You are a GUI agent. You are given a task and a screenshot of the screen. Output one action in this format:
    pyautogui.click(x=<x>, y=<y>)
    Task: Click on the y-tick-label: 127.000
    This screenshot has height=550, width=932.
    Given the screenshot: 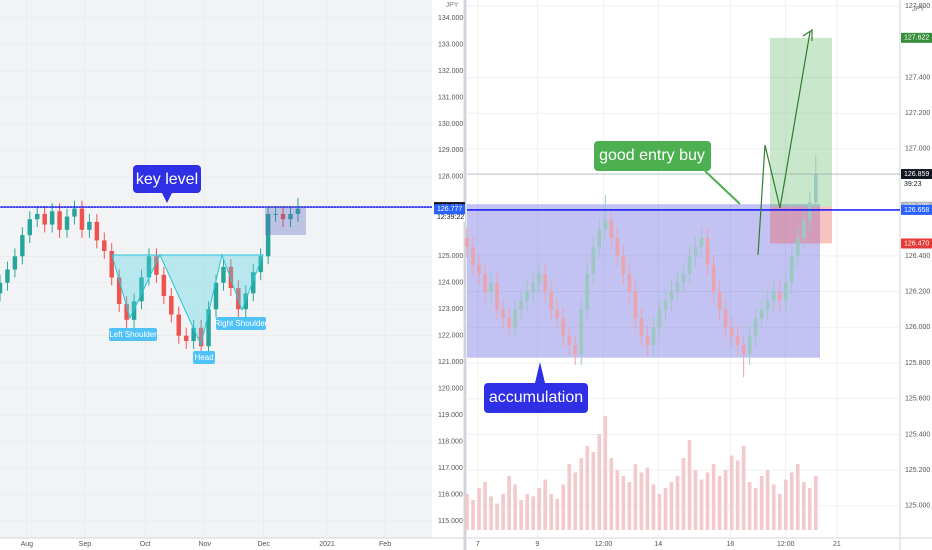 What is the action you would take?
    pyautogui.click(x=917, y=149)
    